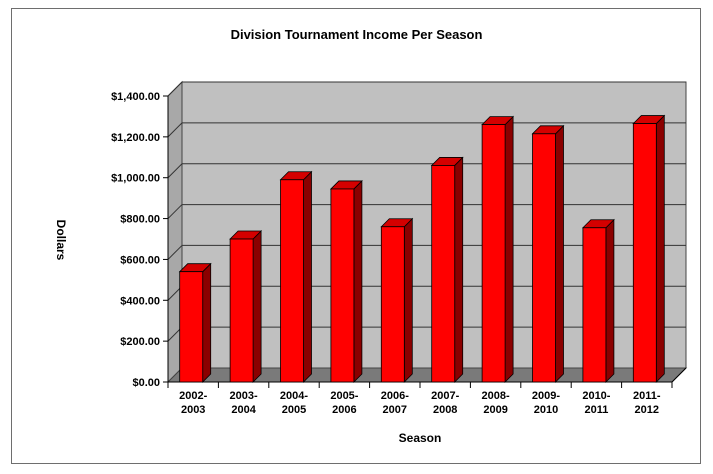 The width and height of the screenshot is (713, 474). I want to click on x-tick-label: 2011-, so click(647, 396).